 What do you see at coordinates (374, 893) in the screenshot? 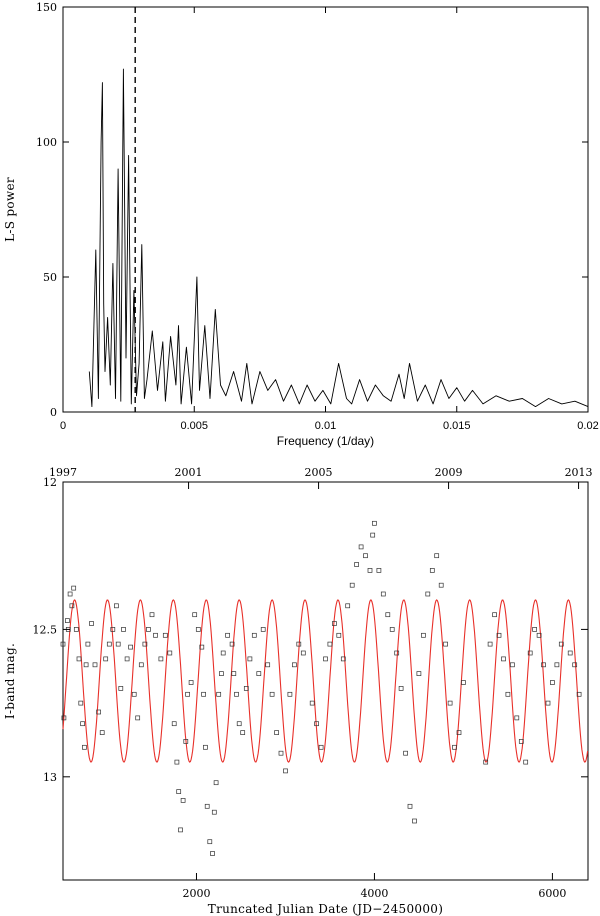
I see `light-curve-x-tick-label: 4000` at bounding box center [374, 893].